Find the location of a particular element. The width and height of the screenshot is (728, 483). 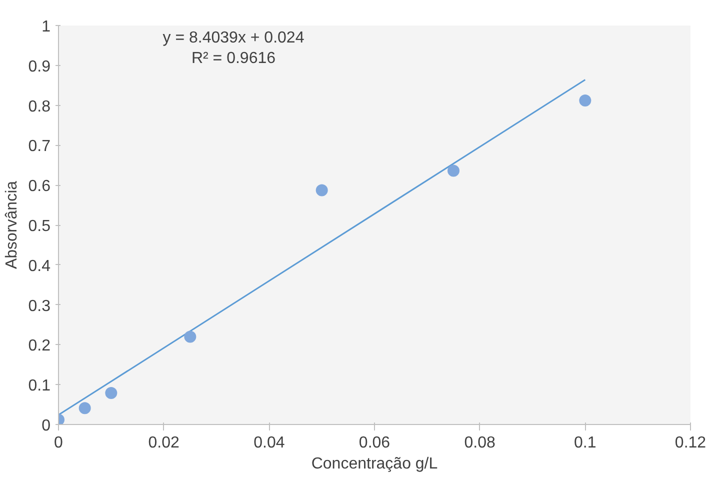

x-axis-title: Concentração g/L is located at coordinates (374, 464).